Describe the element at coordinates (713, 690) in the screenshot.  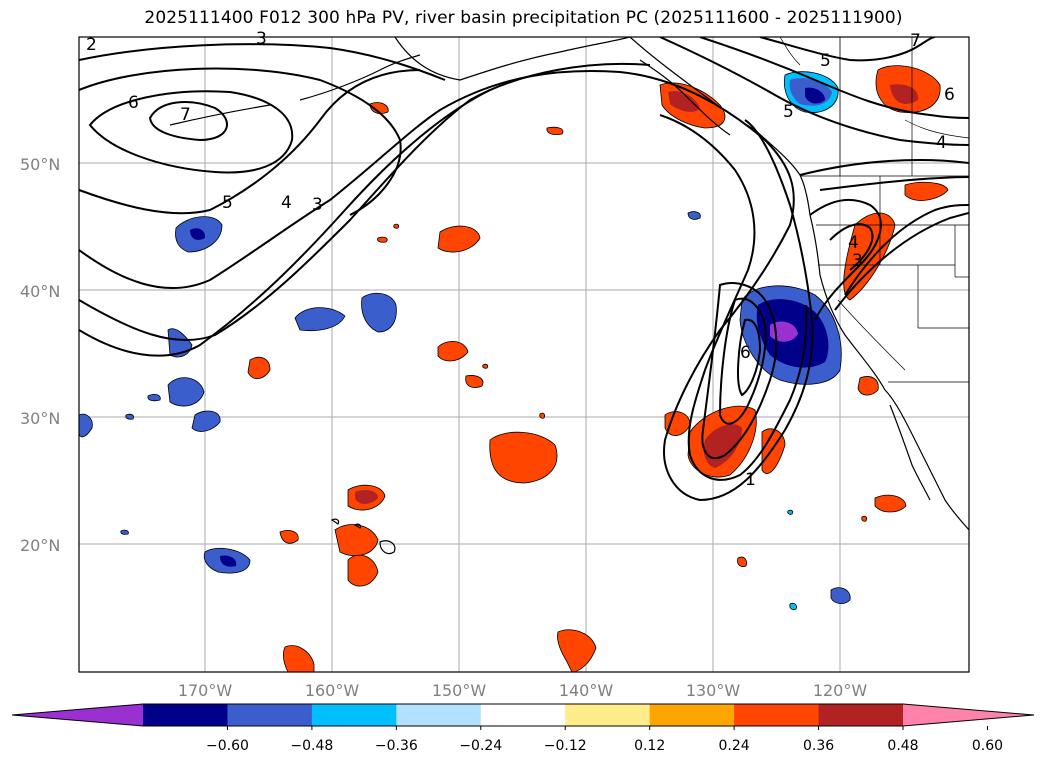
I see `lon-label: 130°W` at that location.